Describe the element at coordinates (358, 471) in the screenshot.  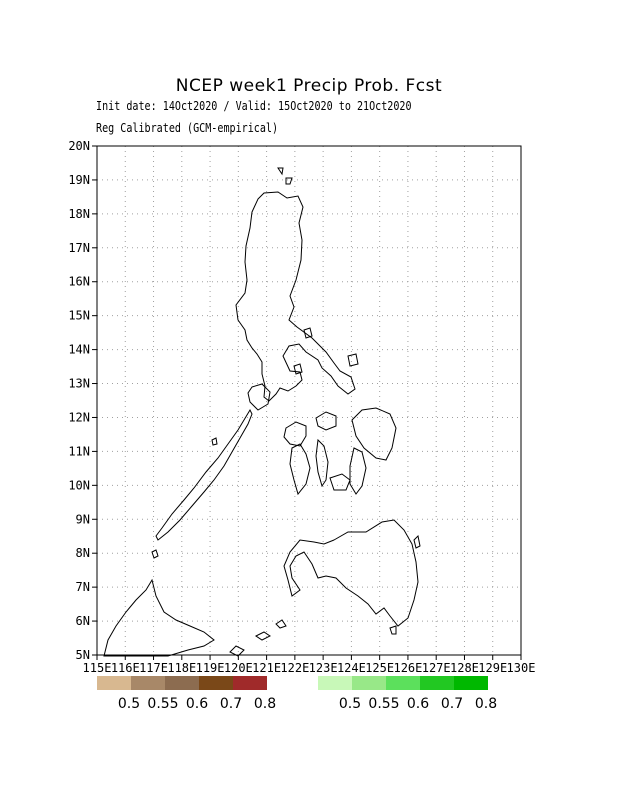
I see `coastline-leyte` at that location.